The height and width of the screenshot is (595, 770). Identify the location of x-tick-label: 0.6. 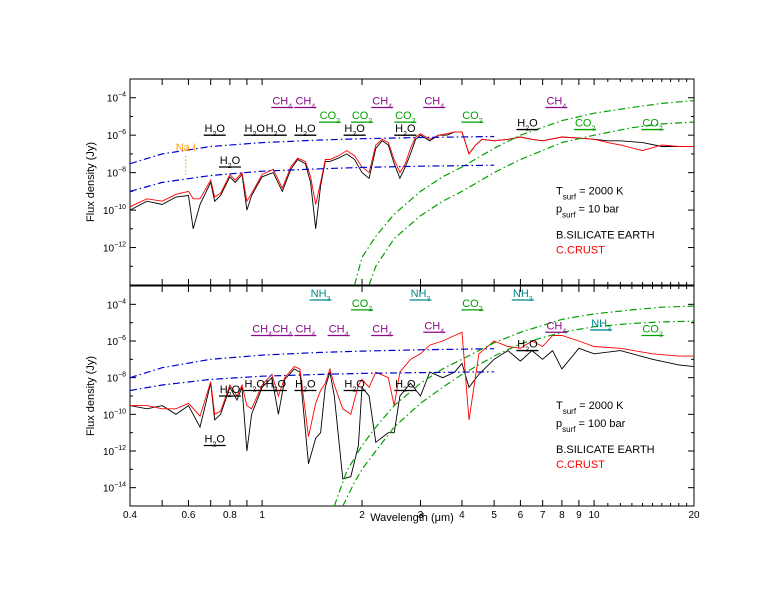
(189, 515).